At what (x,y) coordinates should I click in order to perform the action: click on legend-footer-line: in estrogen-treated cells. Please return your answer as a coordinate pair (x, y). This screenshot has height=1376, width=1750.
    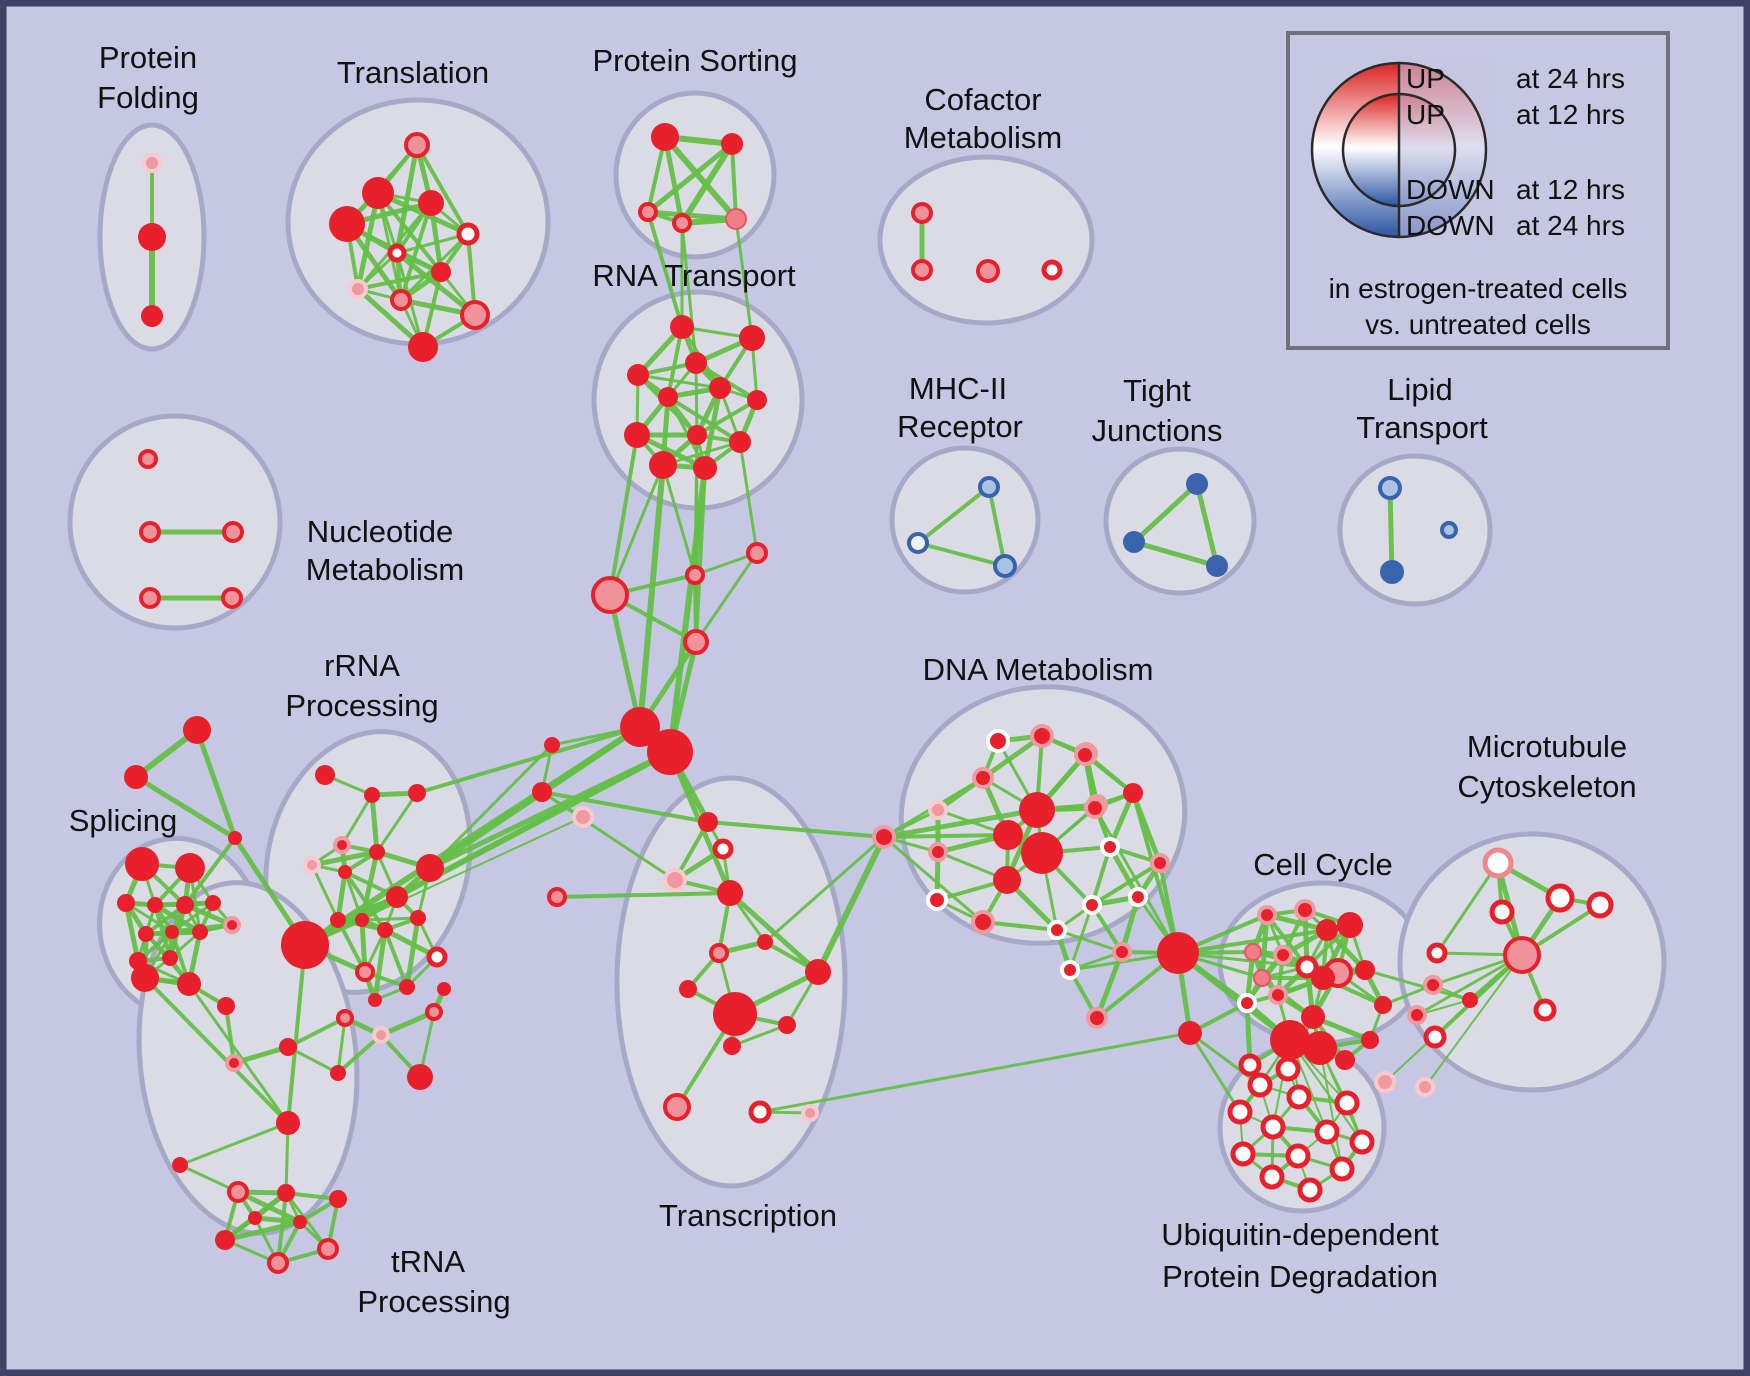
    Looking at the image, I should click on (1478, 288).